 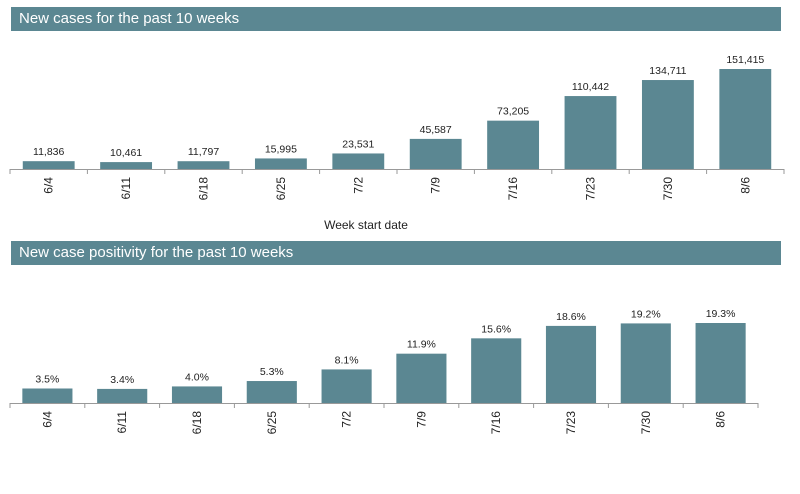 I want to click on chart1-tick-label: 6/18, so click(x=204, y=189).